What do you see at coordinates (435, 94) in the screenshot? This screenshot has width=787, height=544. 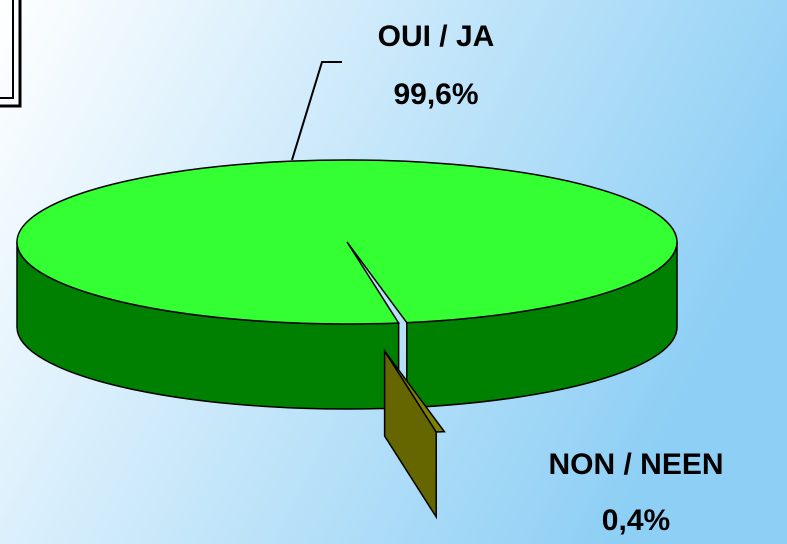 I see `slice-value-label: 99,6%` at bounding box center [435, 94].